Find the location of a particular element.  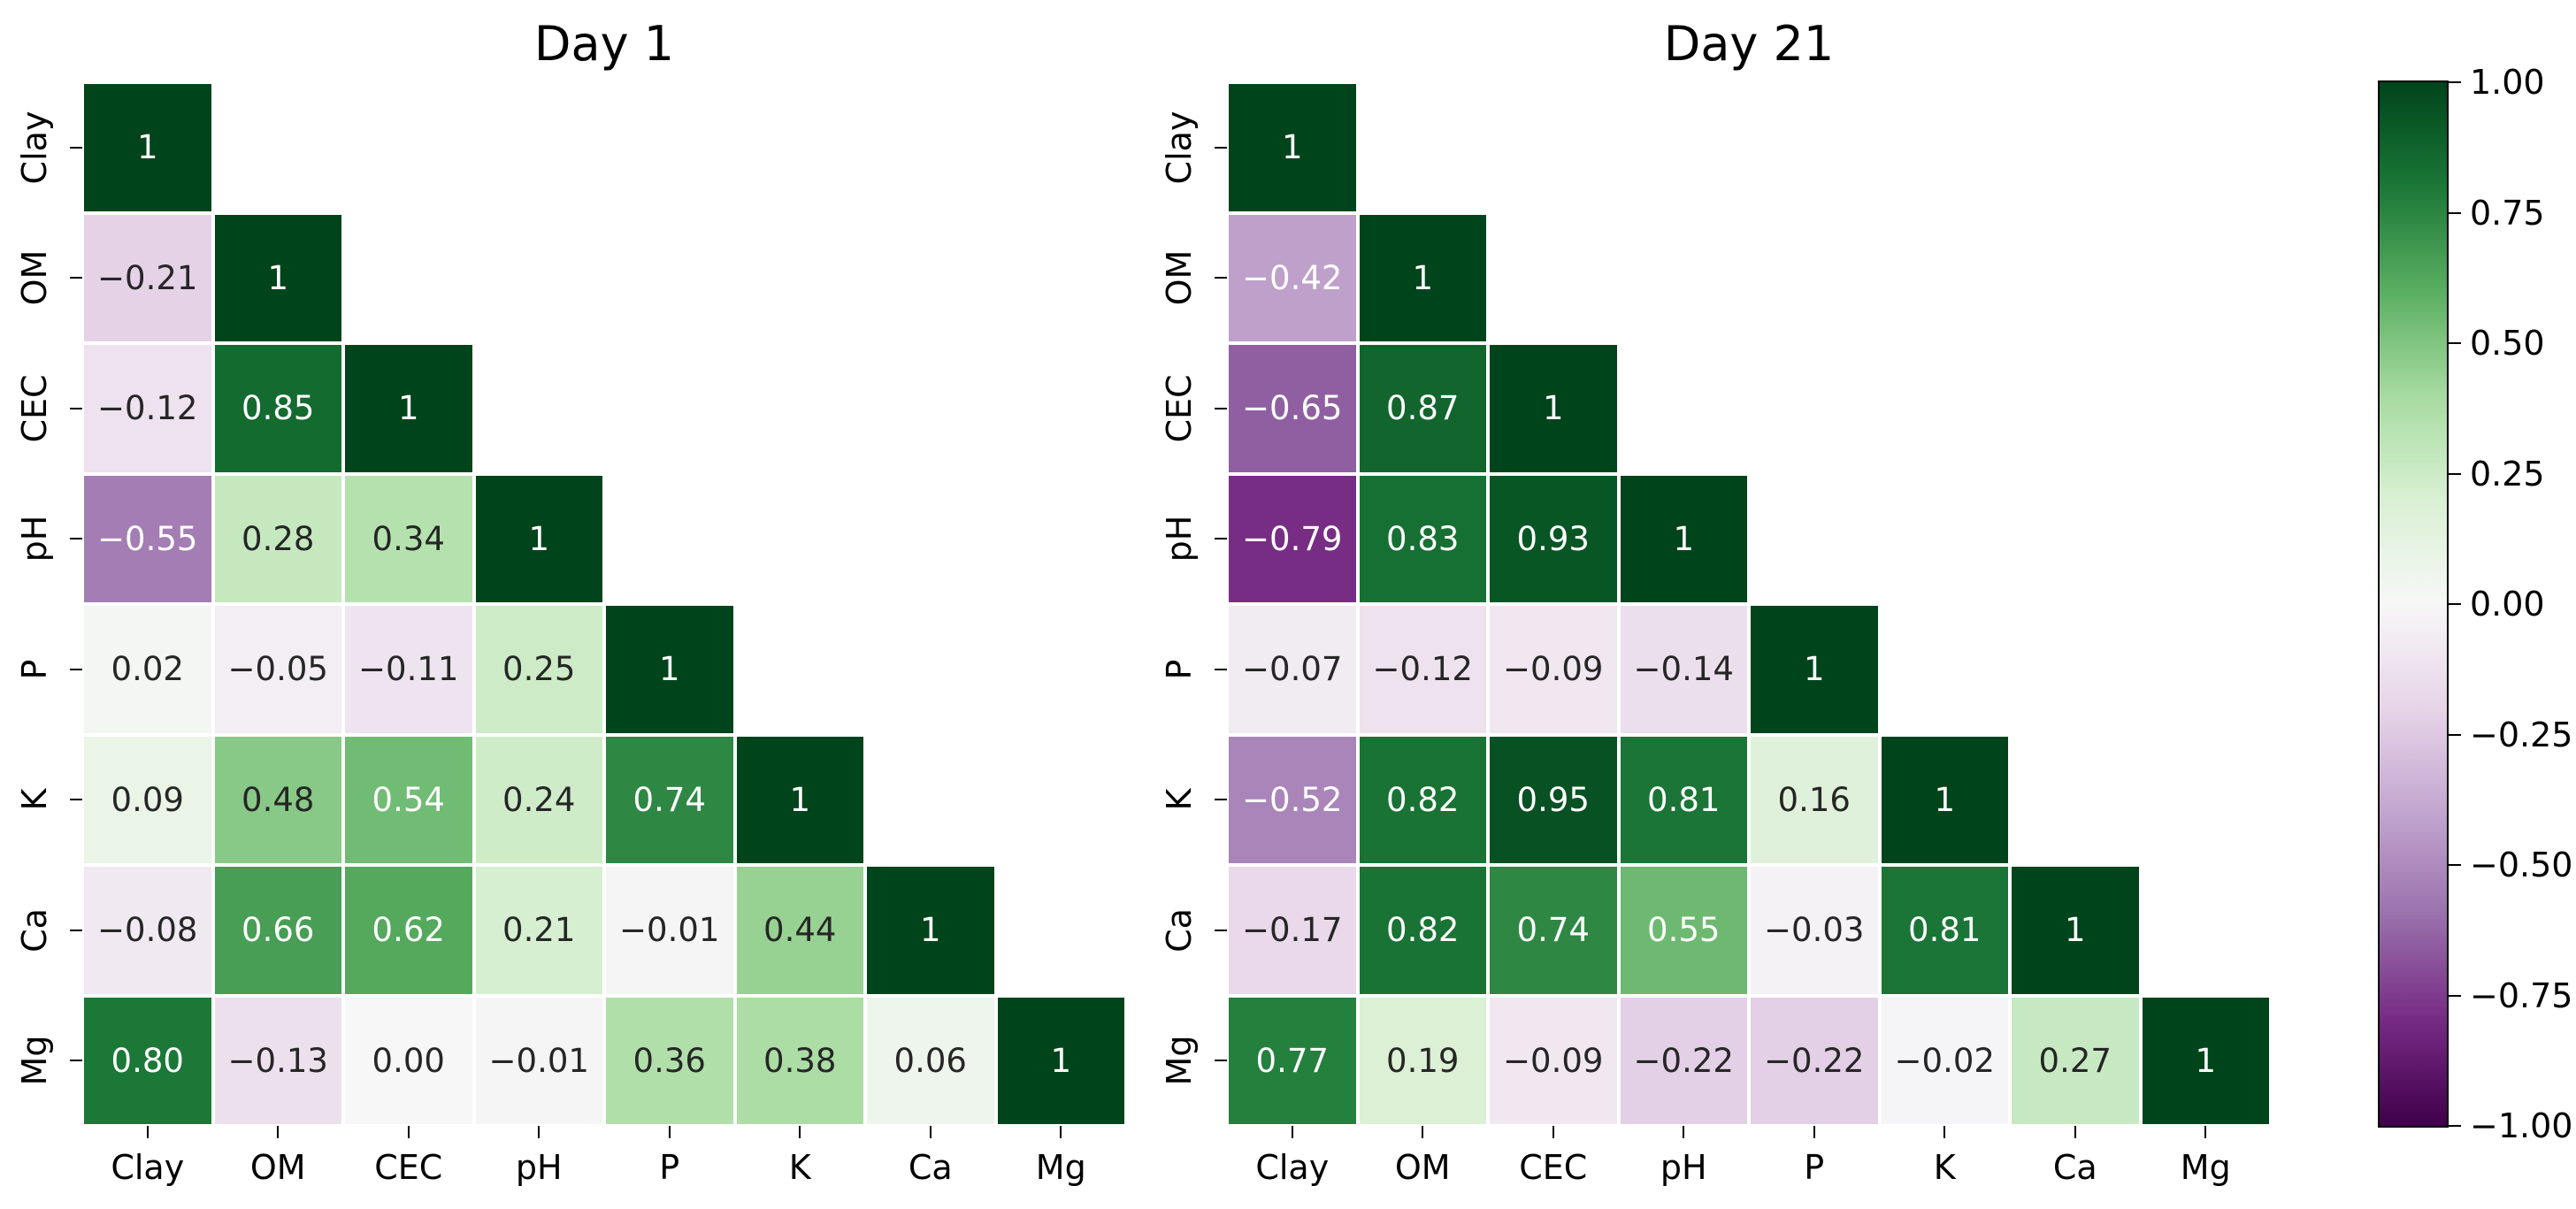

heatmap-cell-pH-CEC: 0.34 is located at coordinates (408, 538).